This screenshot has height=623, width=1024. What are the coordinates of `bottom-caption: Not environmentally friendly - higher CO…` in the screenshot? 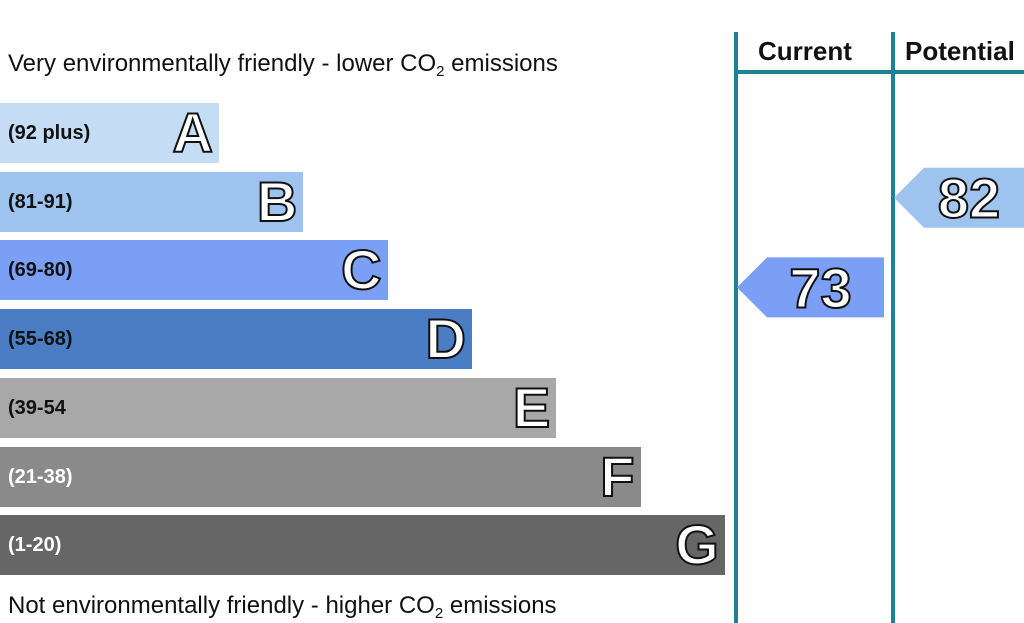 It's located at (282, 607).